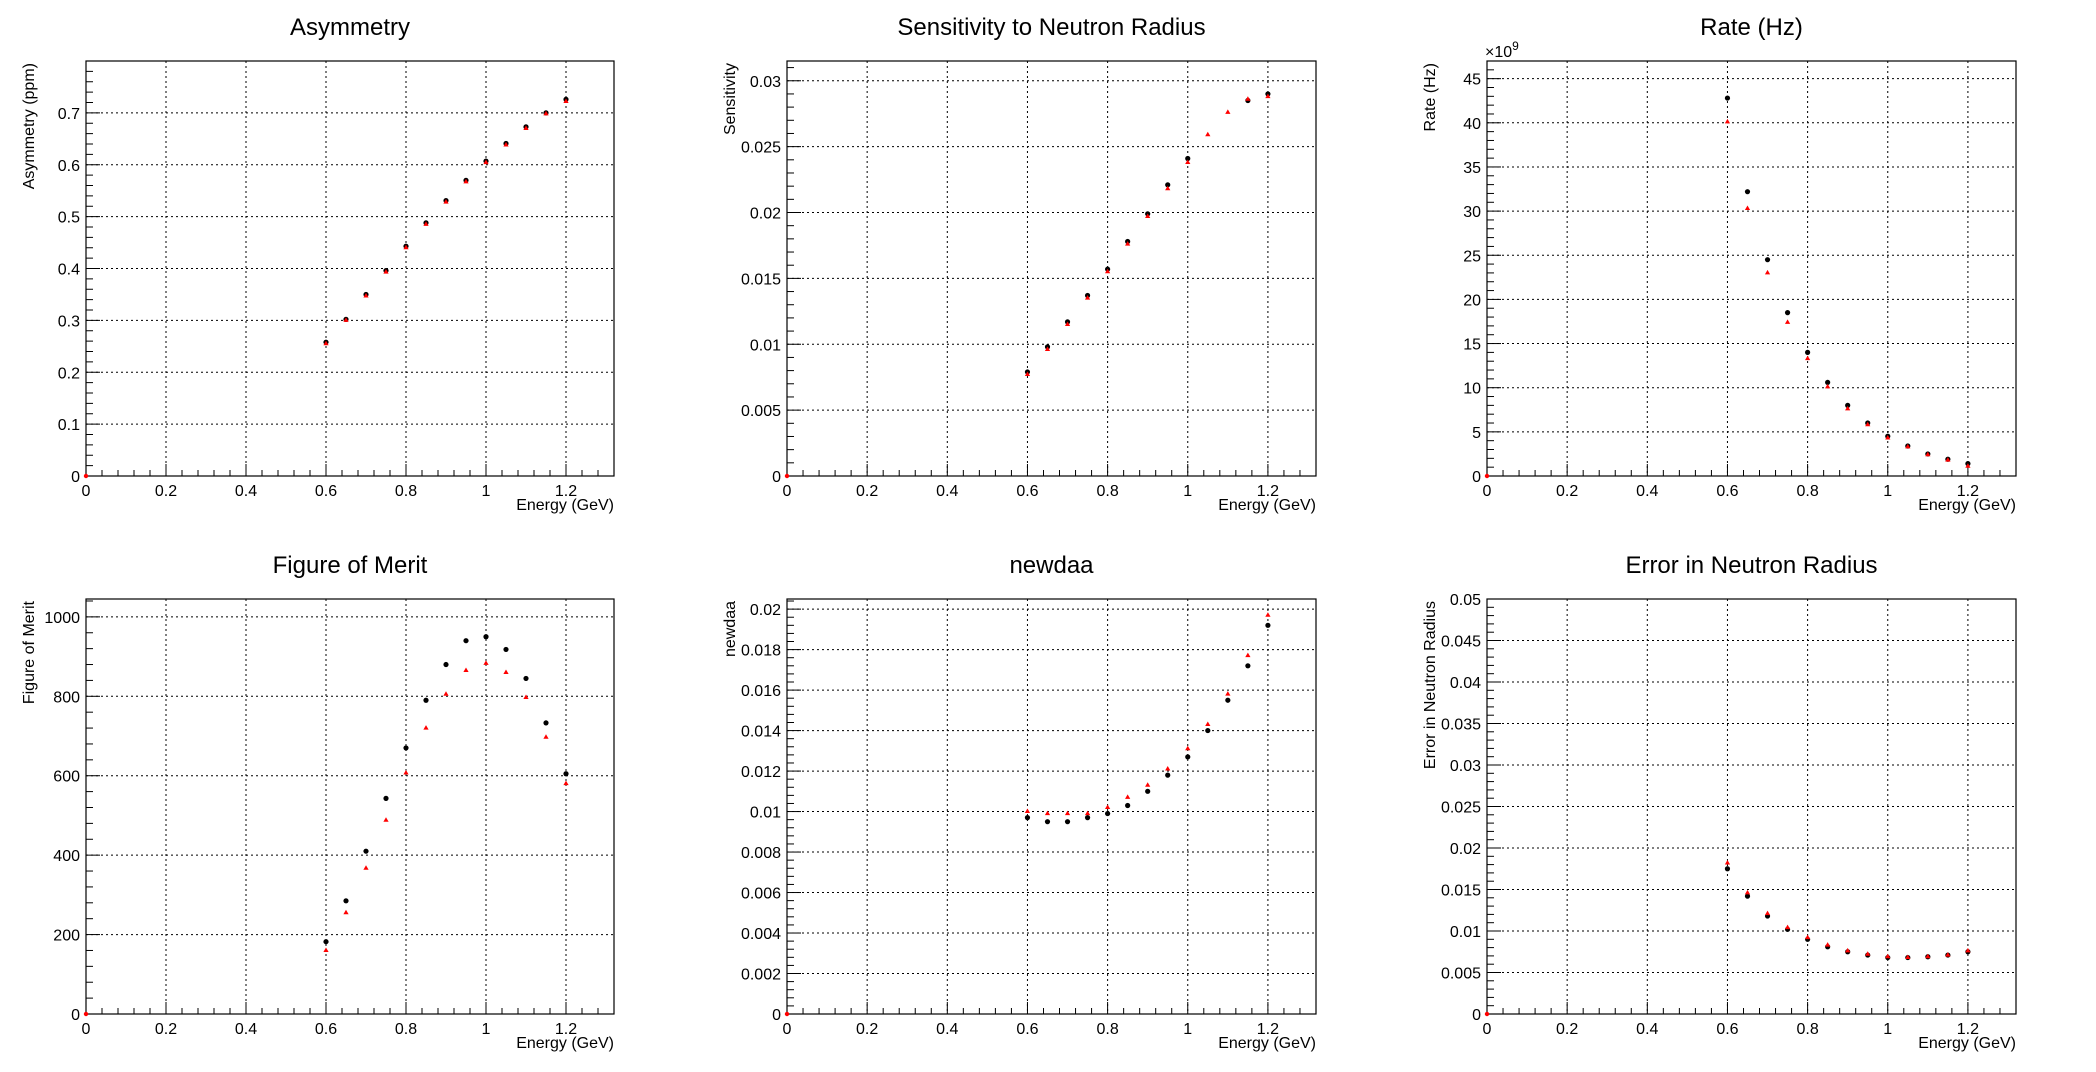  I want to click on y-exponent-label: ×10⁹, so click(1502, 50).